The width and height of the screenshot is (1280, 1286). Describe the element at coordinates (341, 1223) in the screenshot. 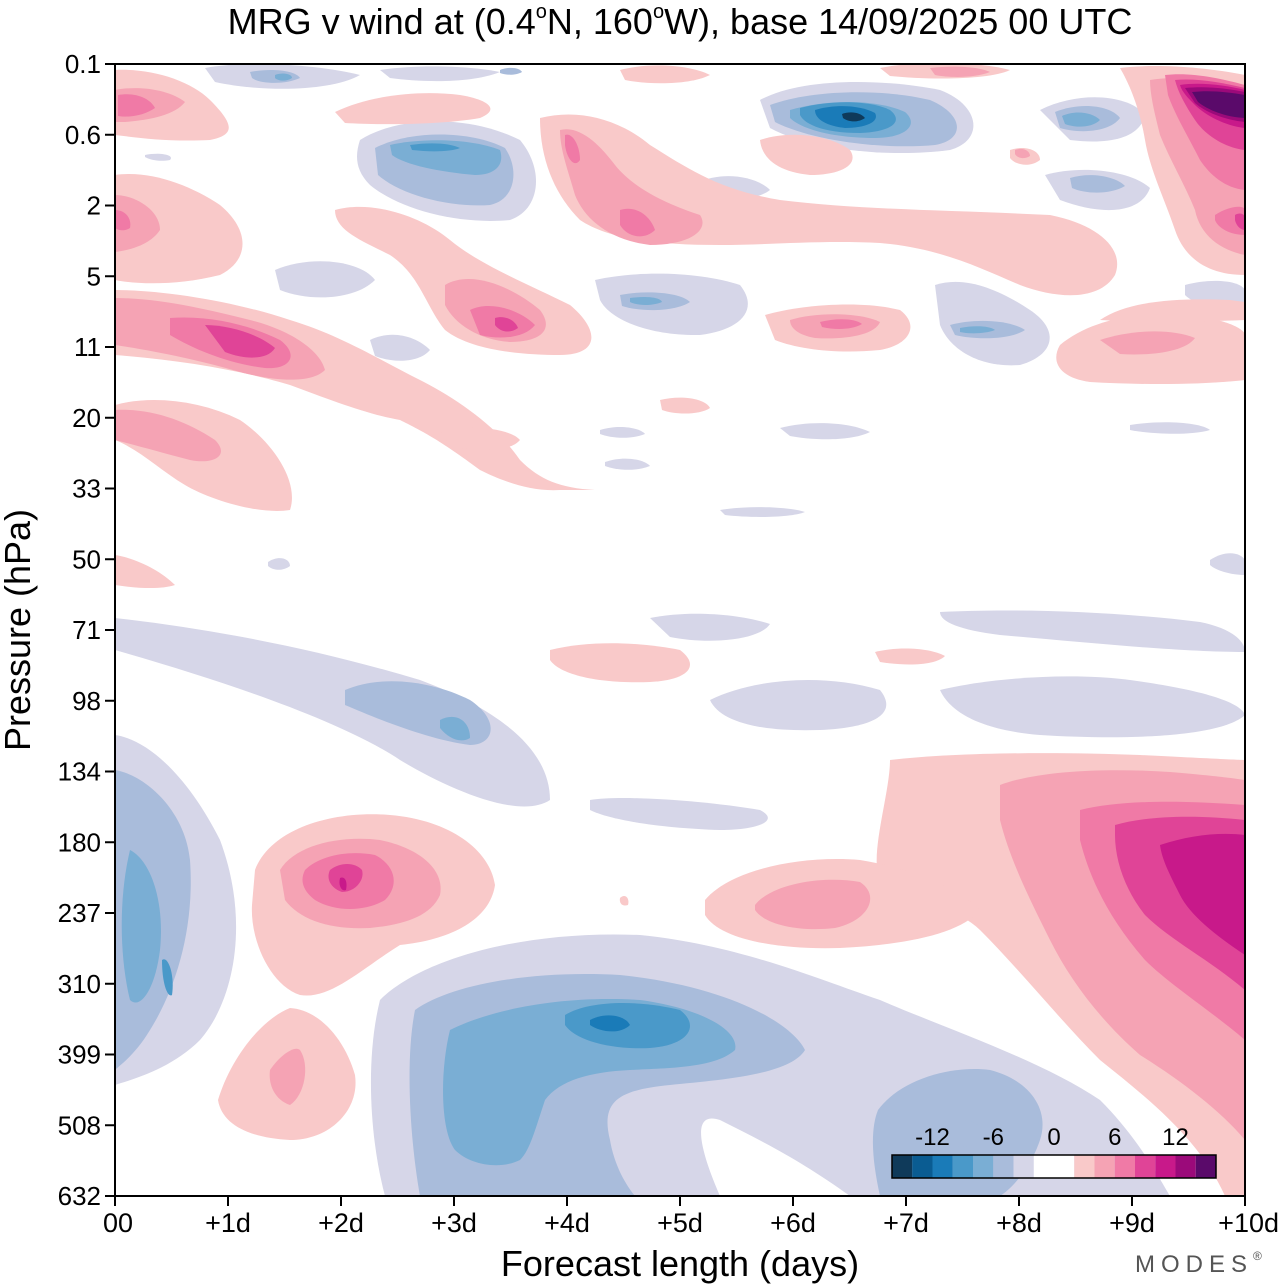

I see `x-tick-label: +2d` at that location.